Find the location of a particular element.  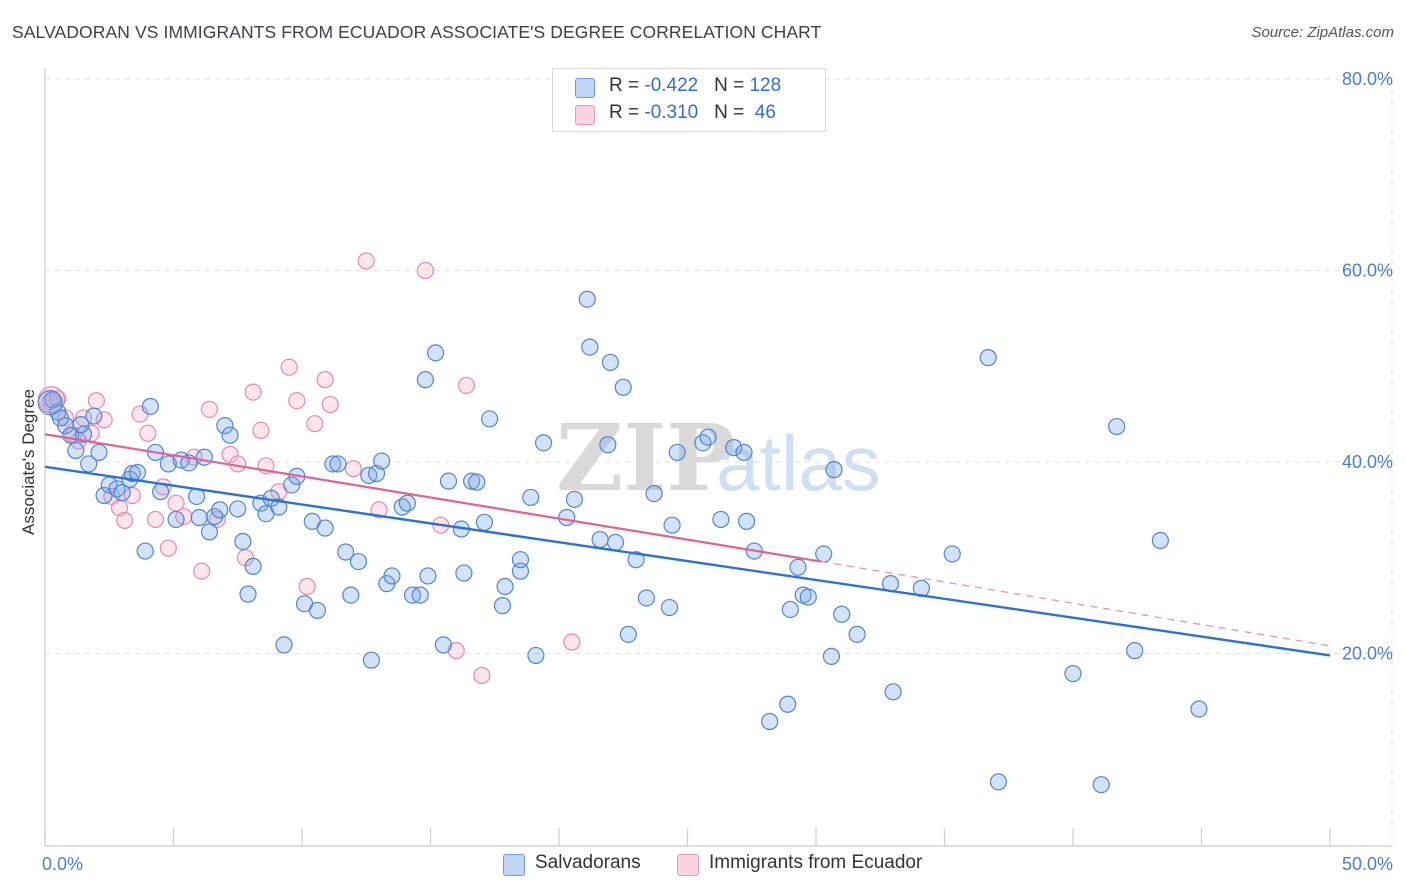

legend-n-label: N = is located at coordinates (732, 112).